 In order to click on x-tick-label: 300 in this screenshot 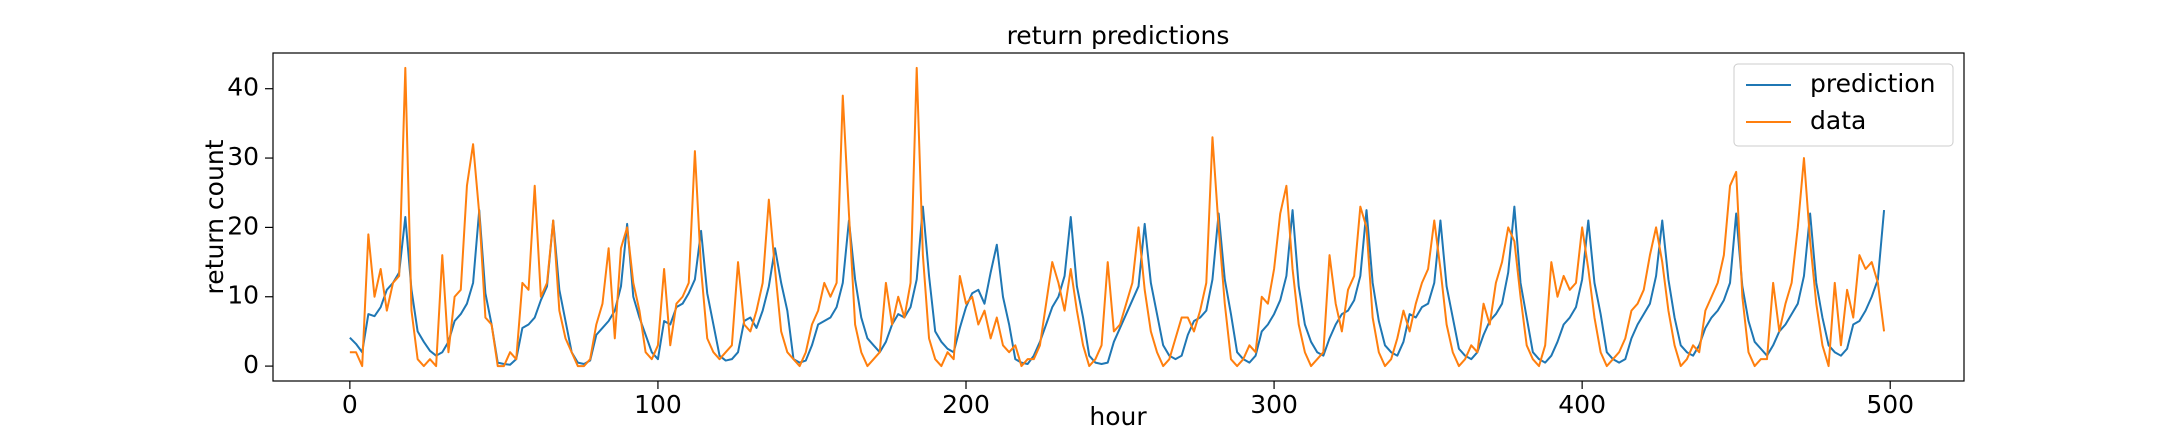, I will do `click(1274, 404)`.